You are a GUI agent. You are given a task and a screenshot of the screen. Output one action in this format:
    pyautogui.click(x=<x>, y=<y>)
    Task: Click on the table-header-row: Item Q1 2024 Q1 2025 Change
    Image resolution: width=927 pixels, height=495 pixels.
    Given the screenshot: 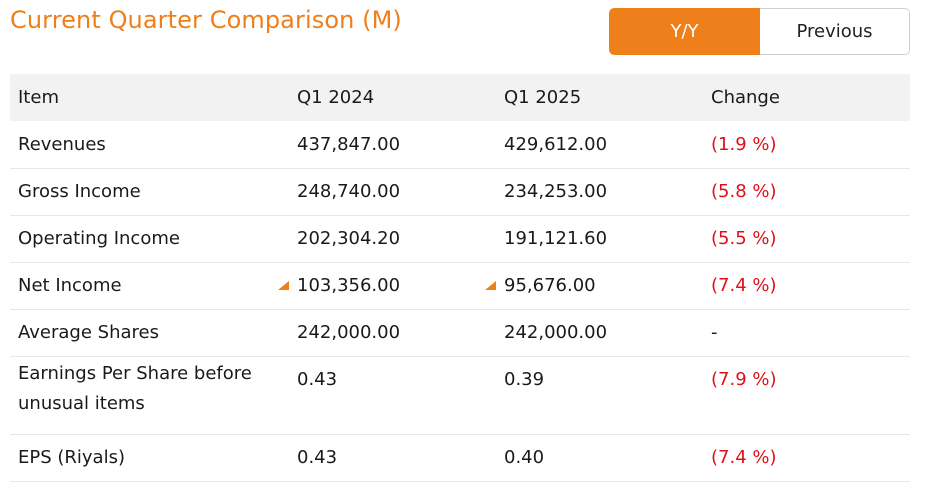 What is the action you would take?
    pyautogui.click(x=460, y=97)
    